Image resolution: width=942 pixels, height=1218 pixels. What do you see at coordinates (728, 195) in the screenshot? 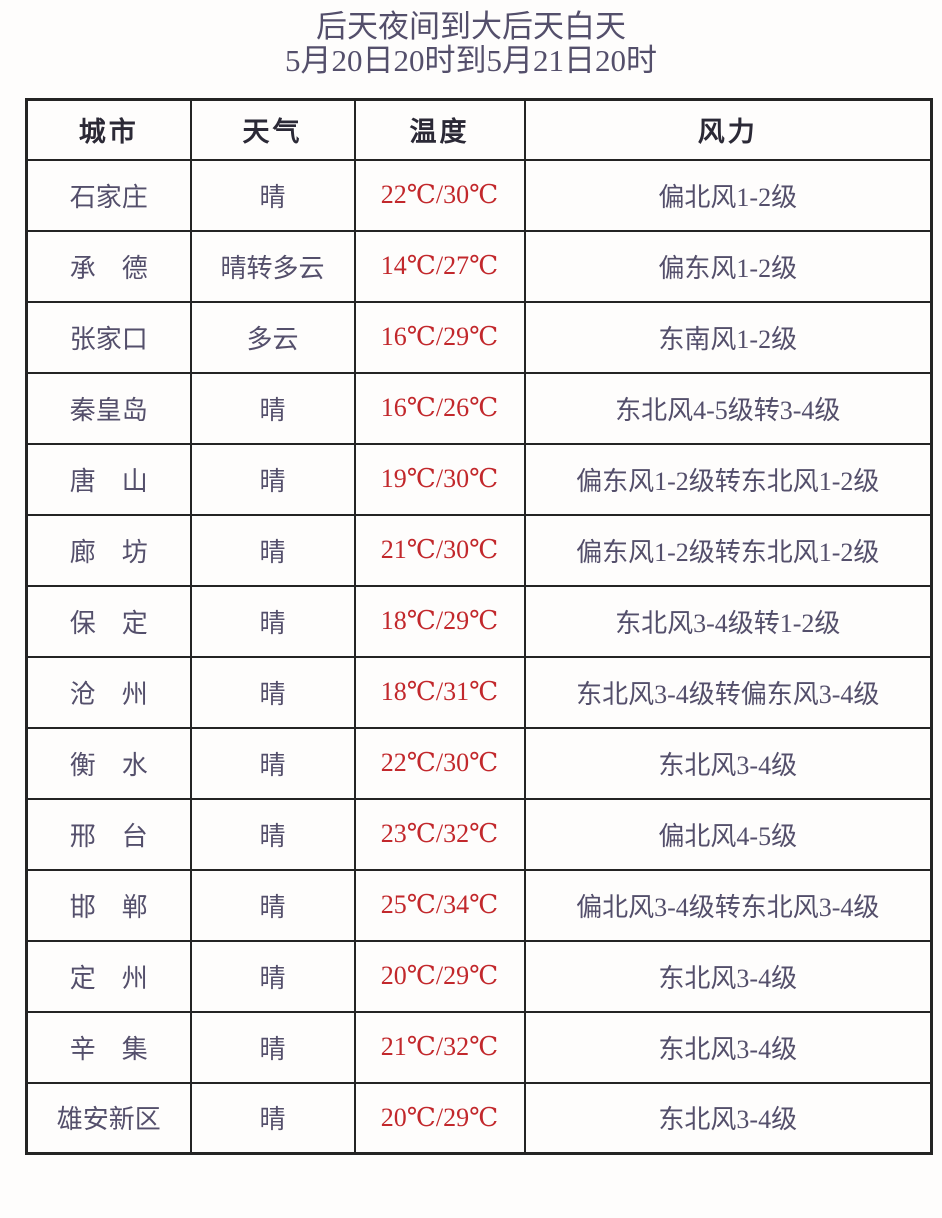
I see `wind-cell: 偏北风1-2级` at bounding box center [728, 195].